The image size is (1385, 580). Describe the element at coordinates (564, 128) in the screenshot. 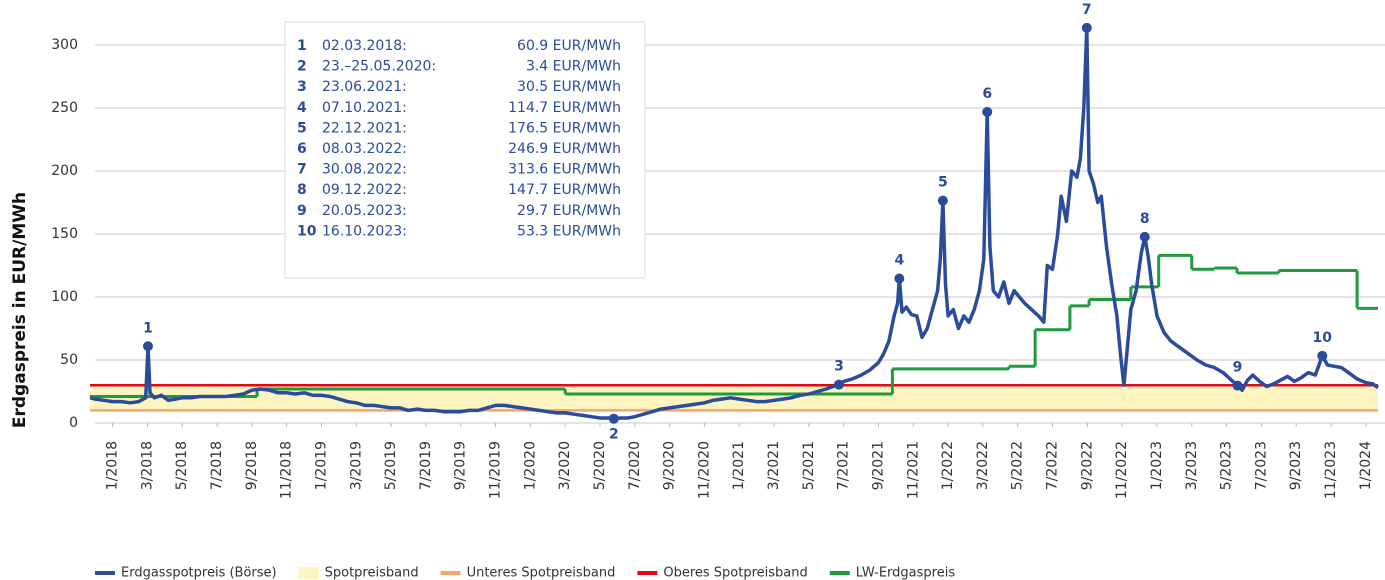

I see `annotation-value: 176.5 EUR/MWh` at that location.